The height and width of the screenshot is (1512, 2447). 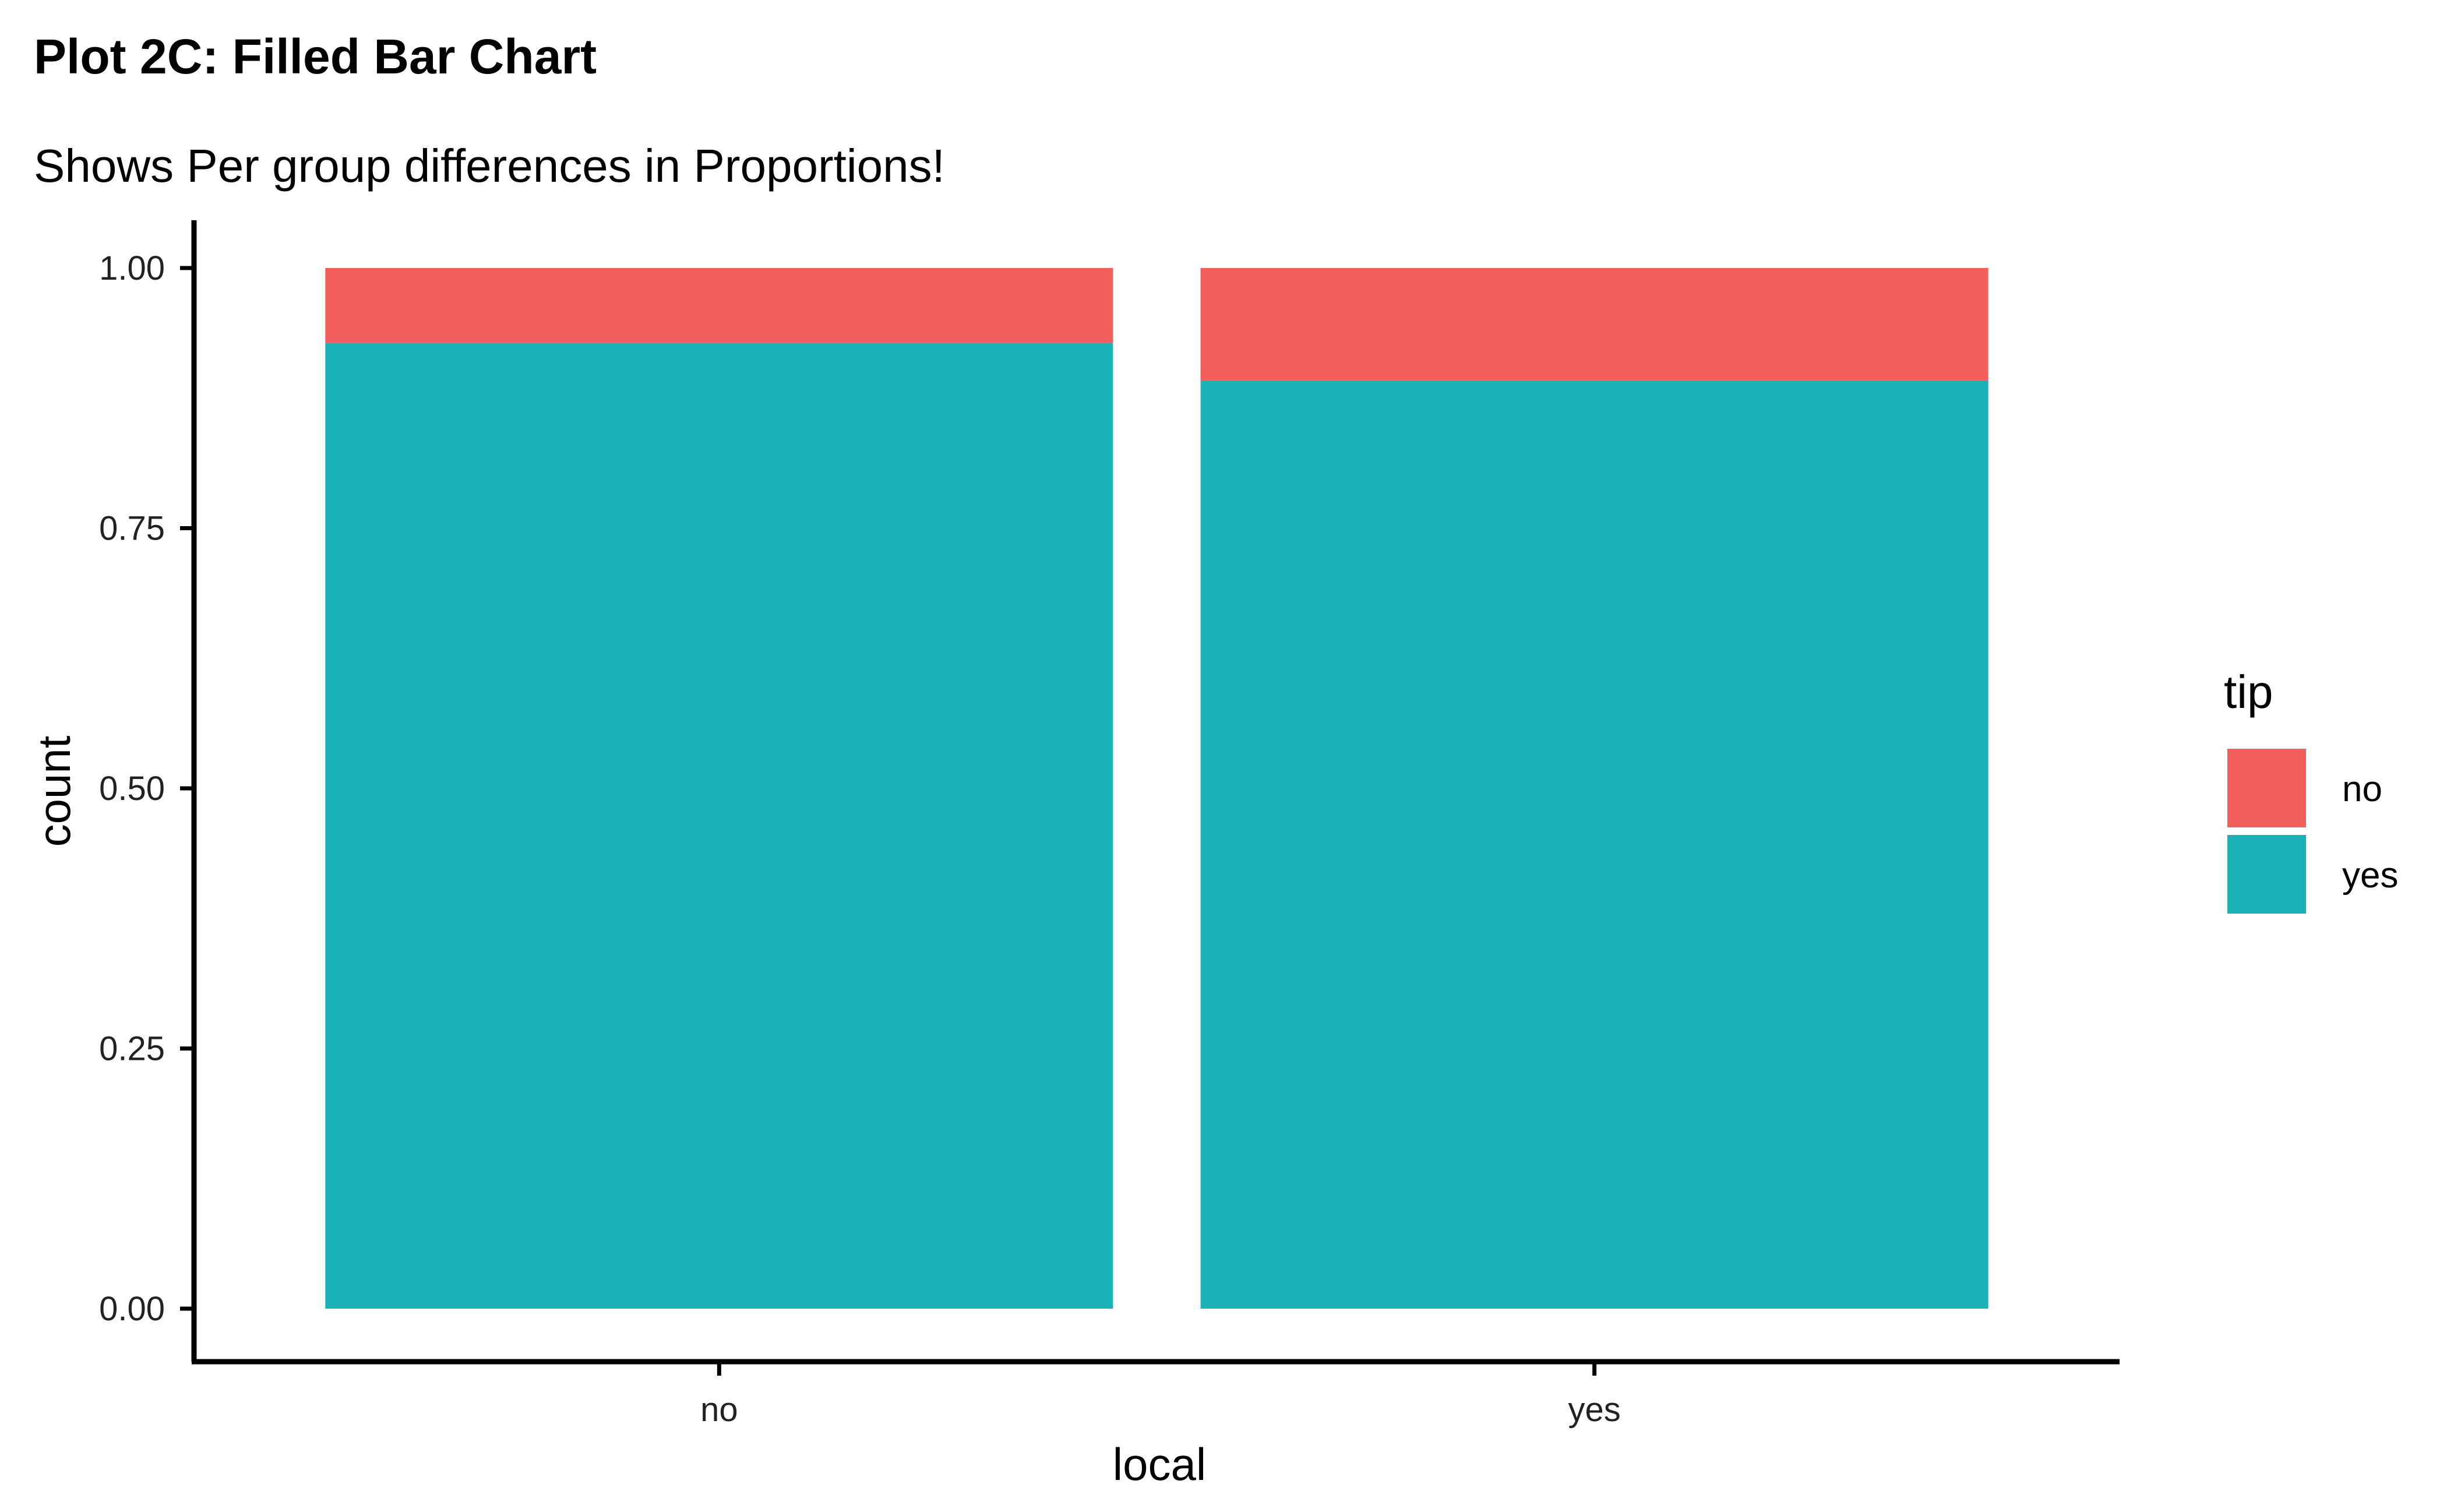 I want to click on legend-items: no yes, so click(x=2312, y=832).